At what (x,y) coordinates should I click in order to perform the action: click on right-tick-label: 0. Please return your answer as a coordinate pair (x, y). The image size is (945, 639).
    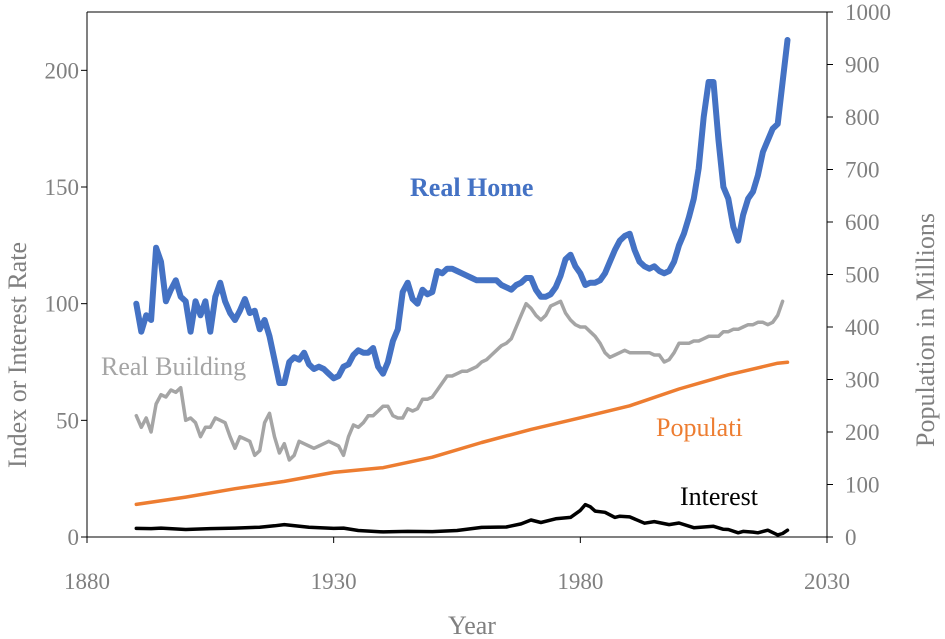
    Looking at the image, I should click on (851, 537).